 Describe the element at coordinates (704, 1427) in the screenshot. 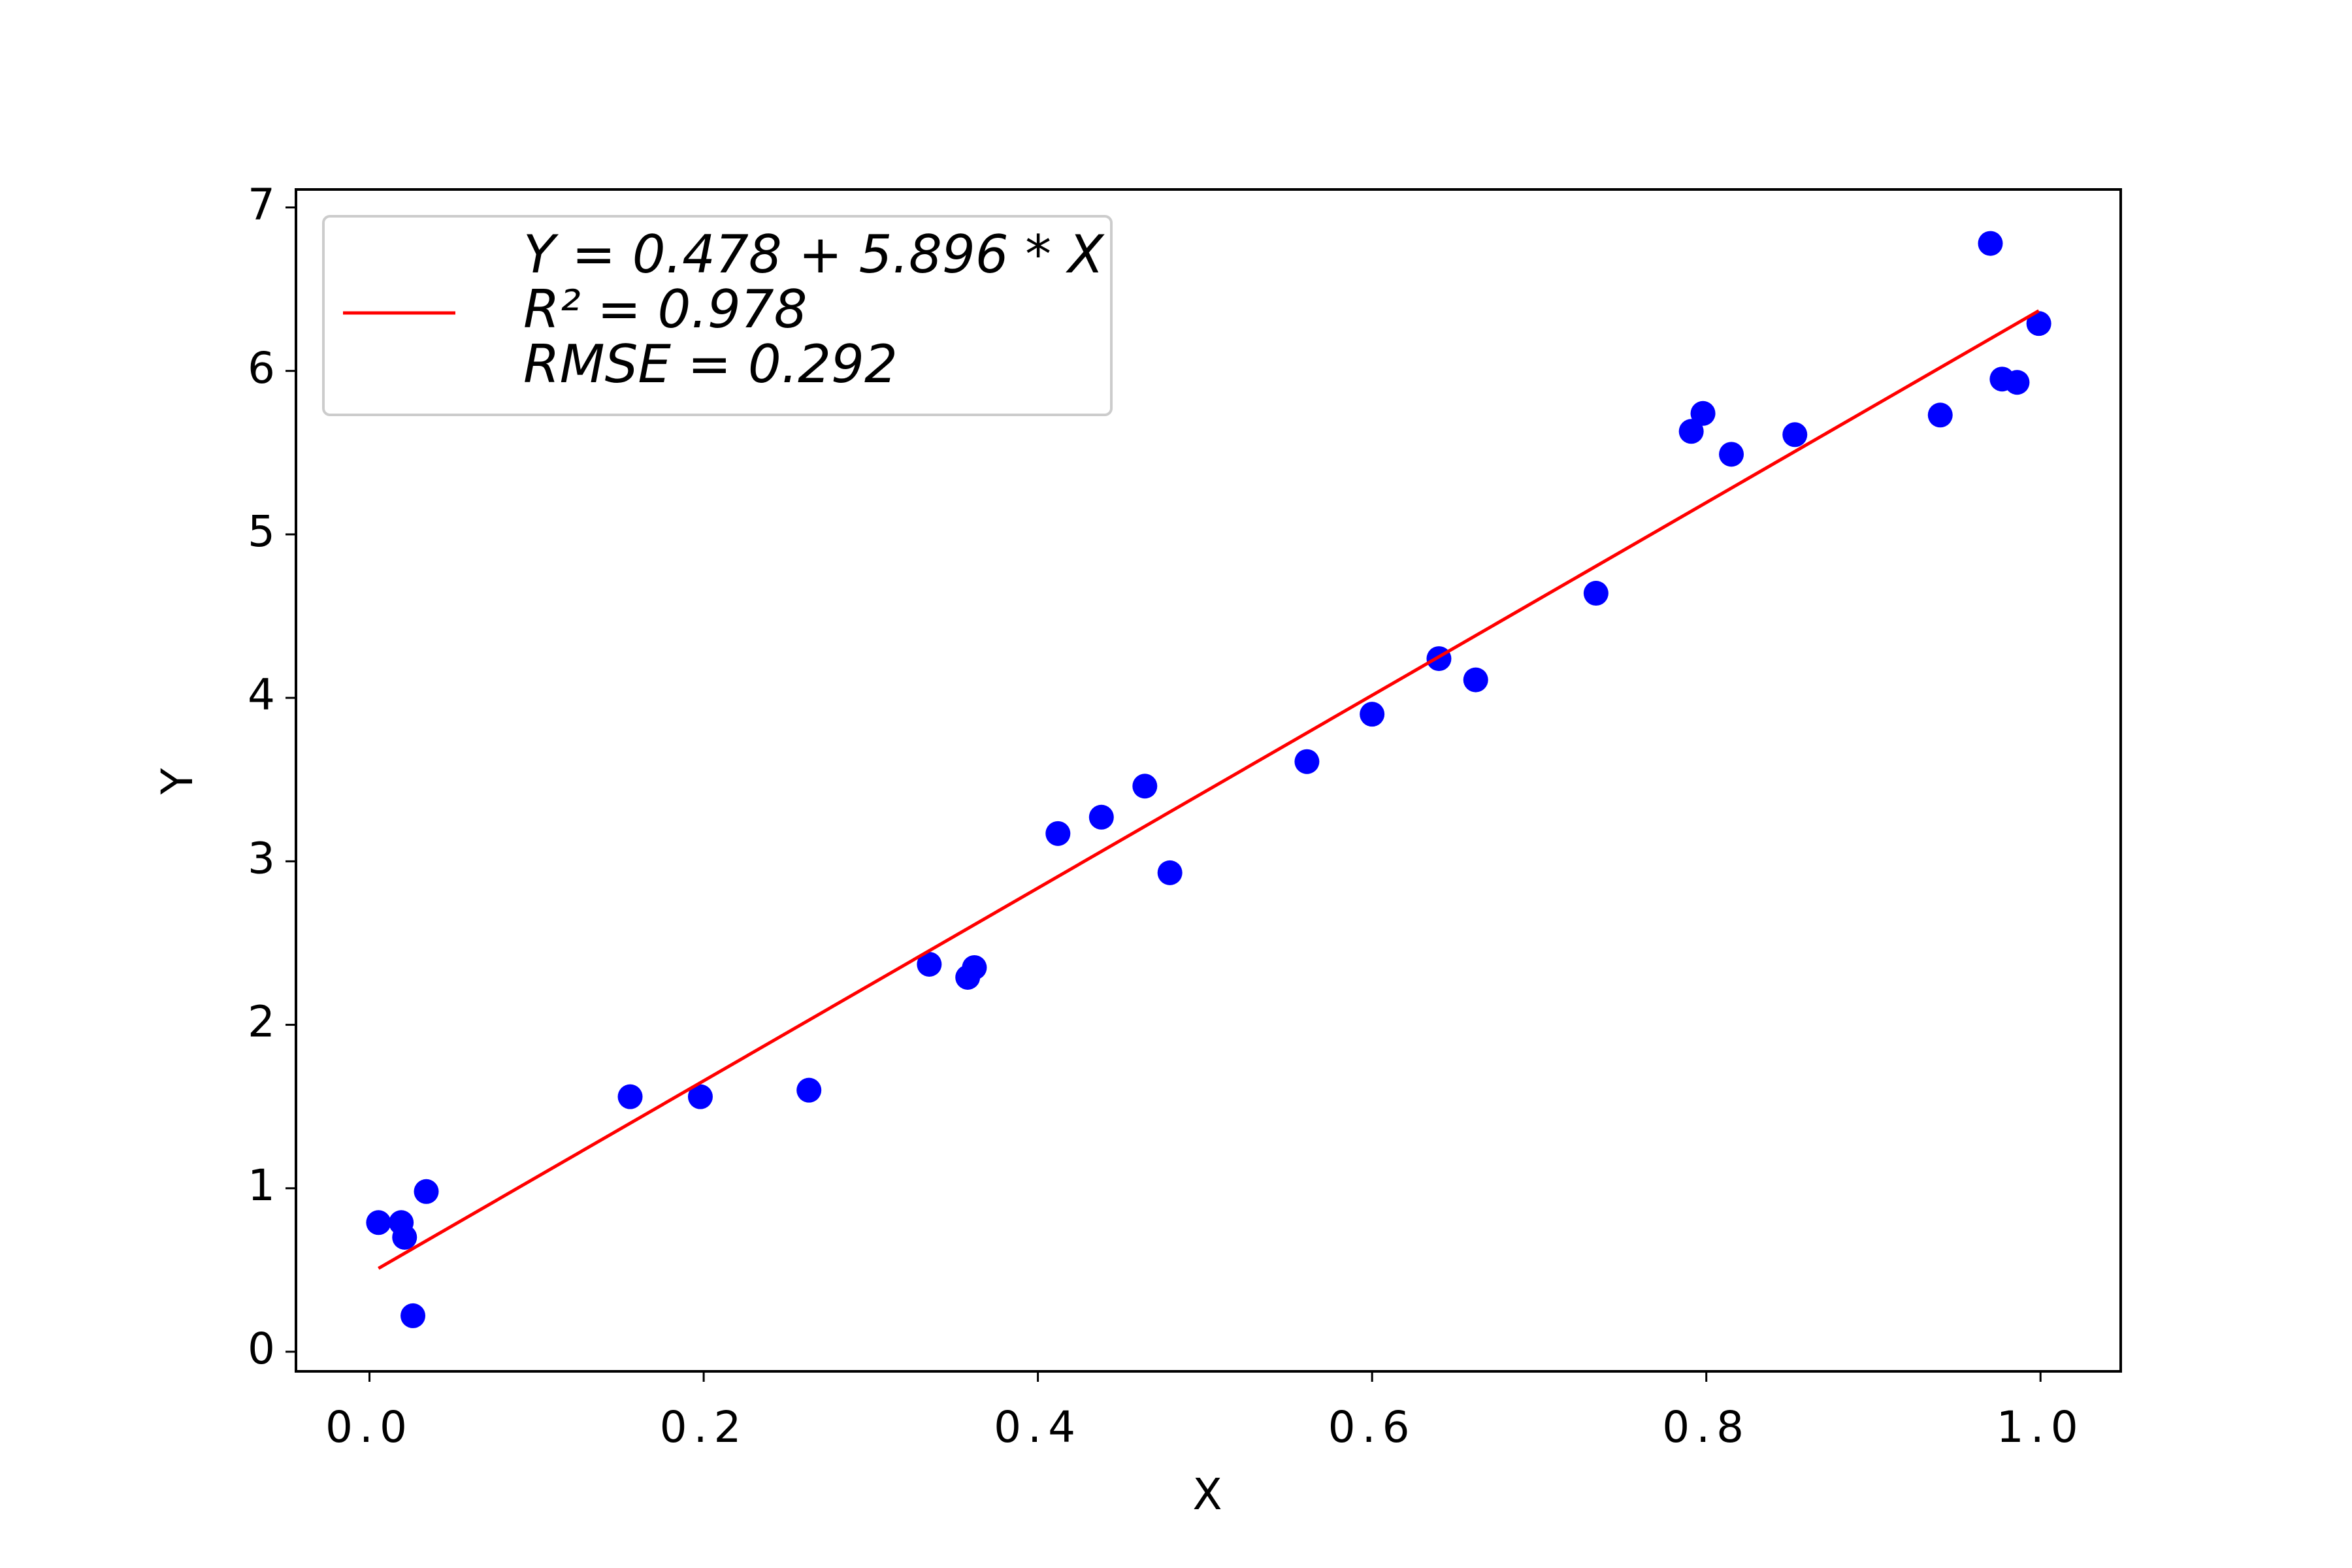

I see `x-tick-label: 0.2` at that location.